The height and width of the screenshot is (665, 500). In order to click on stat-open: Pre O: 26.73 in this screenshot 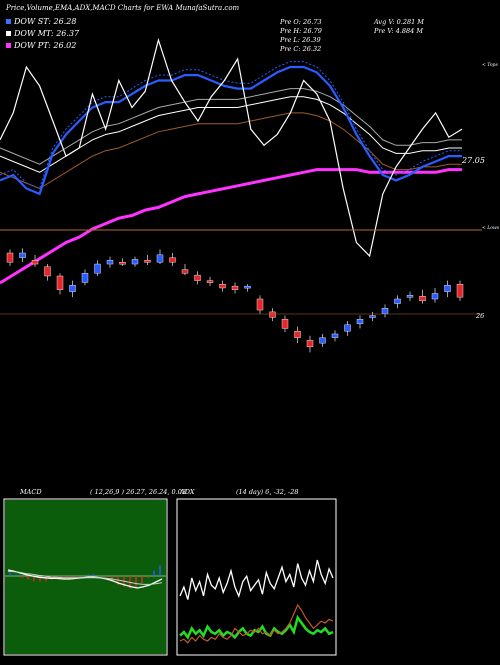, I will do `click(300, 22)`.